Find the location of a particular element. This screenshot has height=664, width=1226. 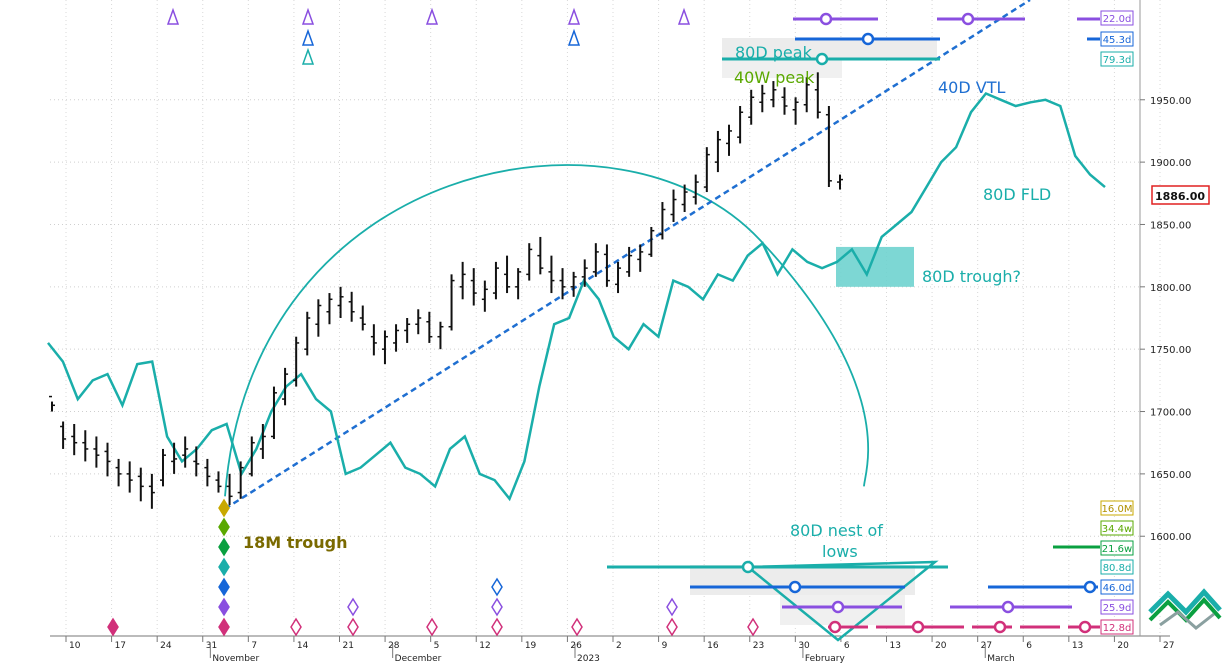

x-month-label: 2023 is located at coordinates (588, 659).